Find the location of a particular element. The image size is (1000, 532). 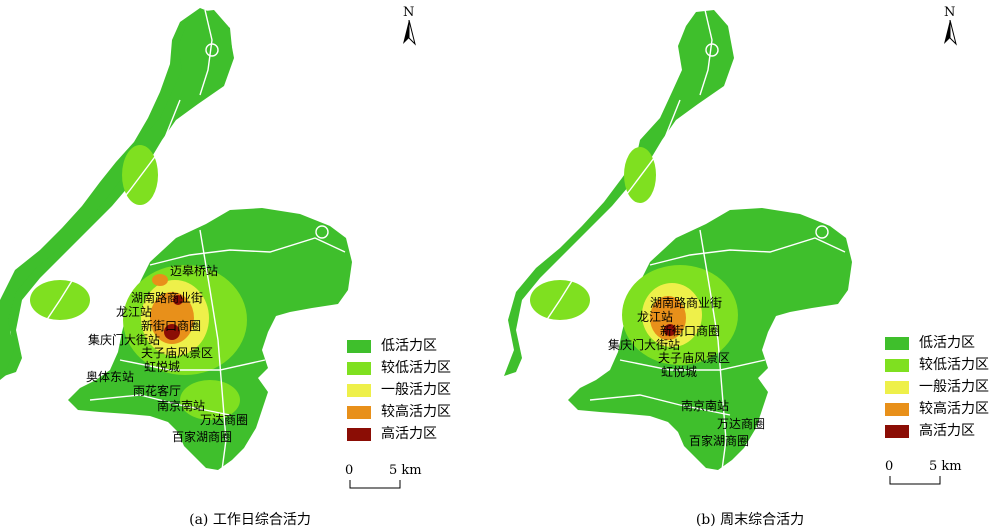

panel-caption: (a) 工作日综合活力 is located at coordinates (250, 520).